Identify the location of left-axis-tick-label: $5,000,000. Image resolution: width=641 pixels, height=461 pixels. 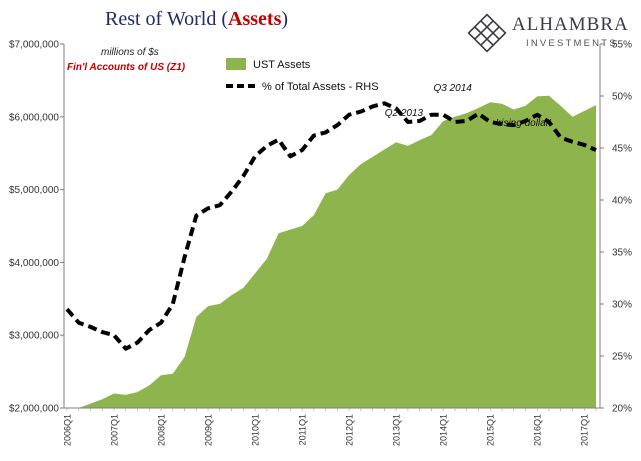
(34, 190).